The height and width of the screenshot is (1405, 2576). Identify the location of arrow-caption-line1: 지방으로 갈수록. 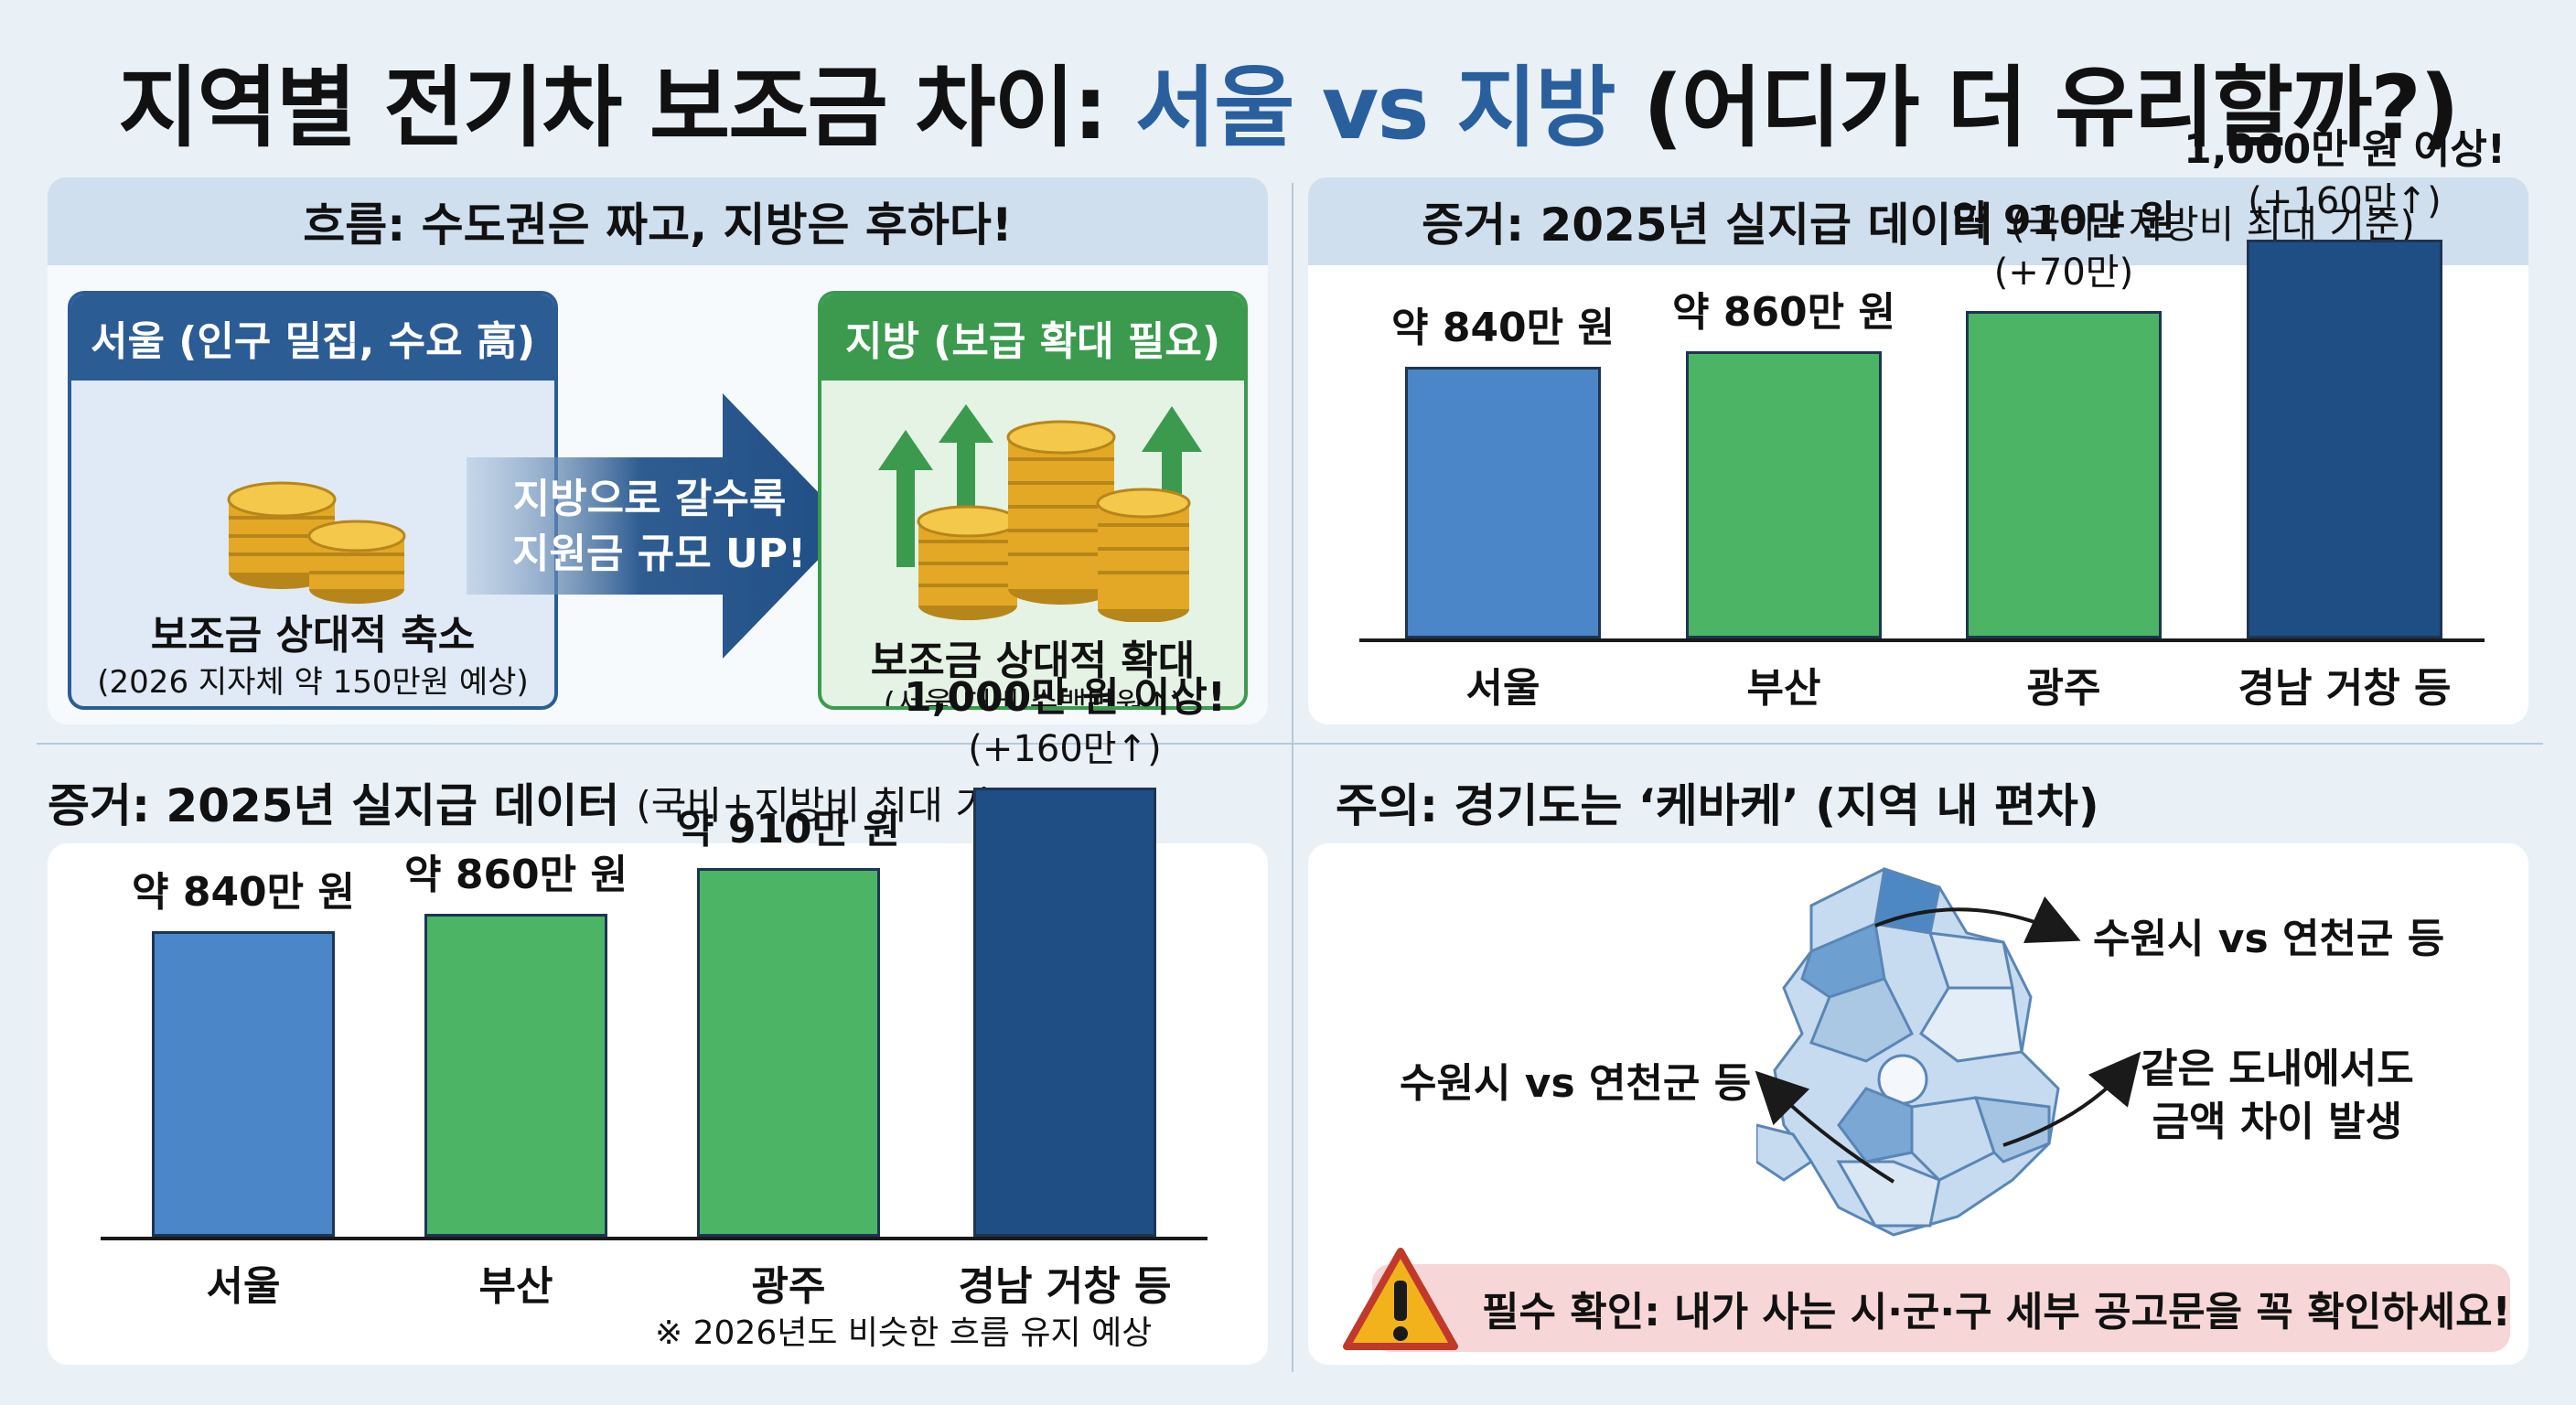
(649, 499).